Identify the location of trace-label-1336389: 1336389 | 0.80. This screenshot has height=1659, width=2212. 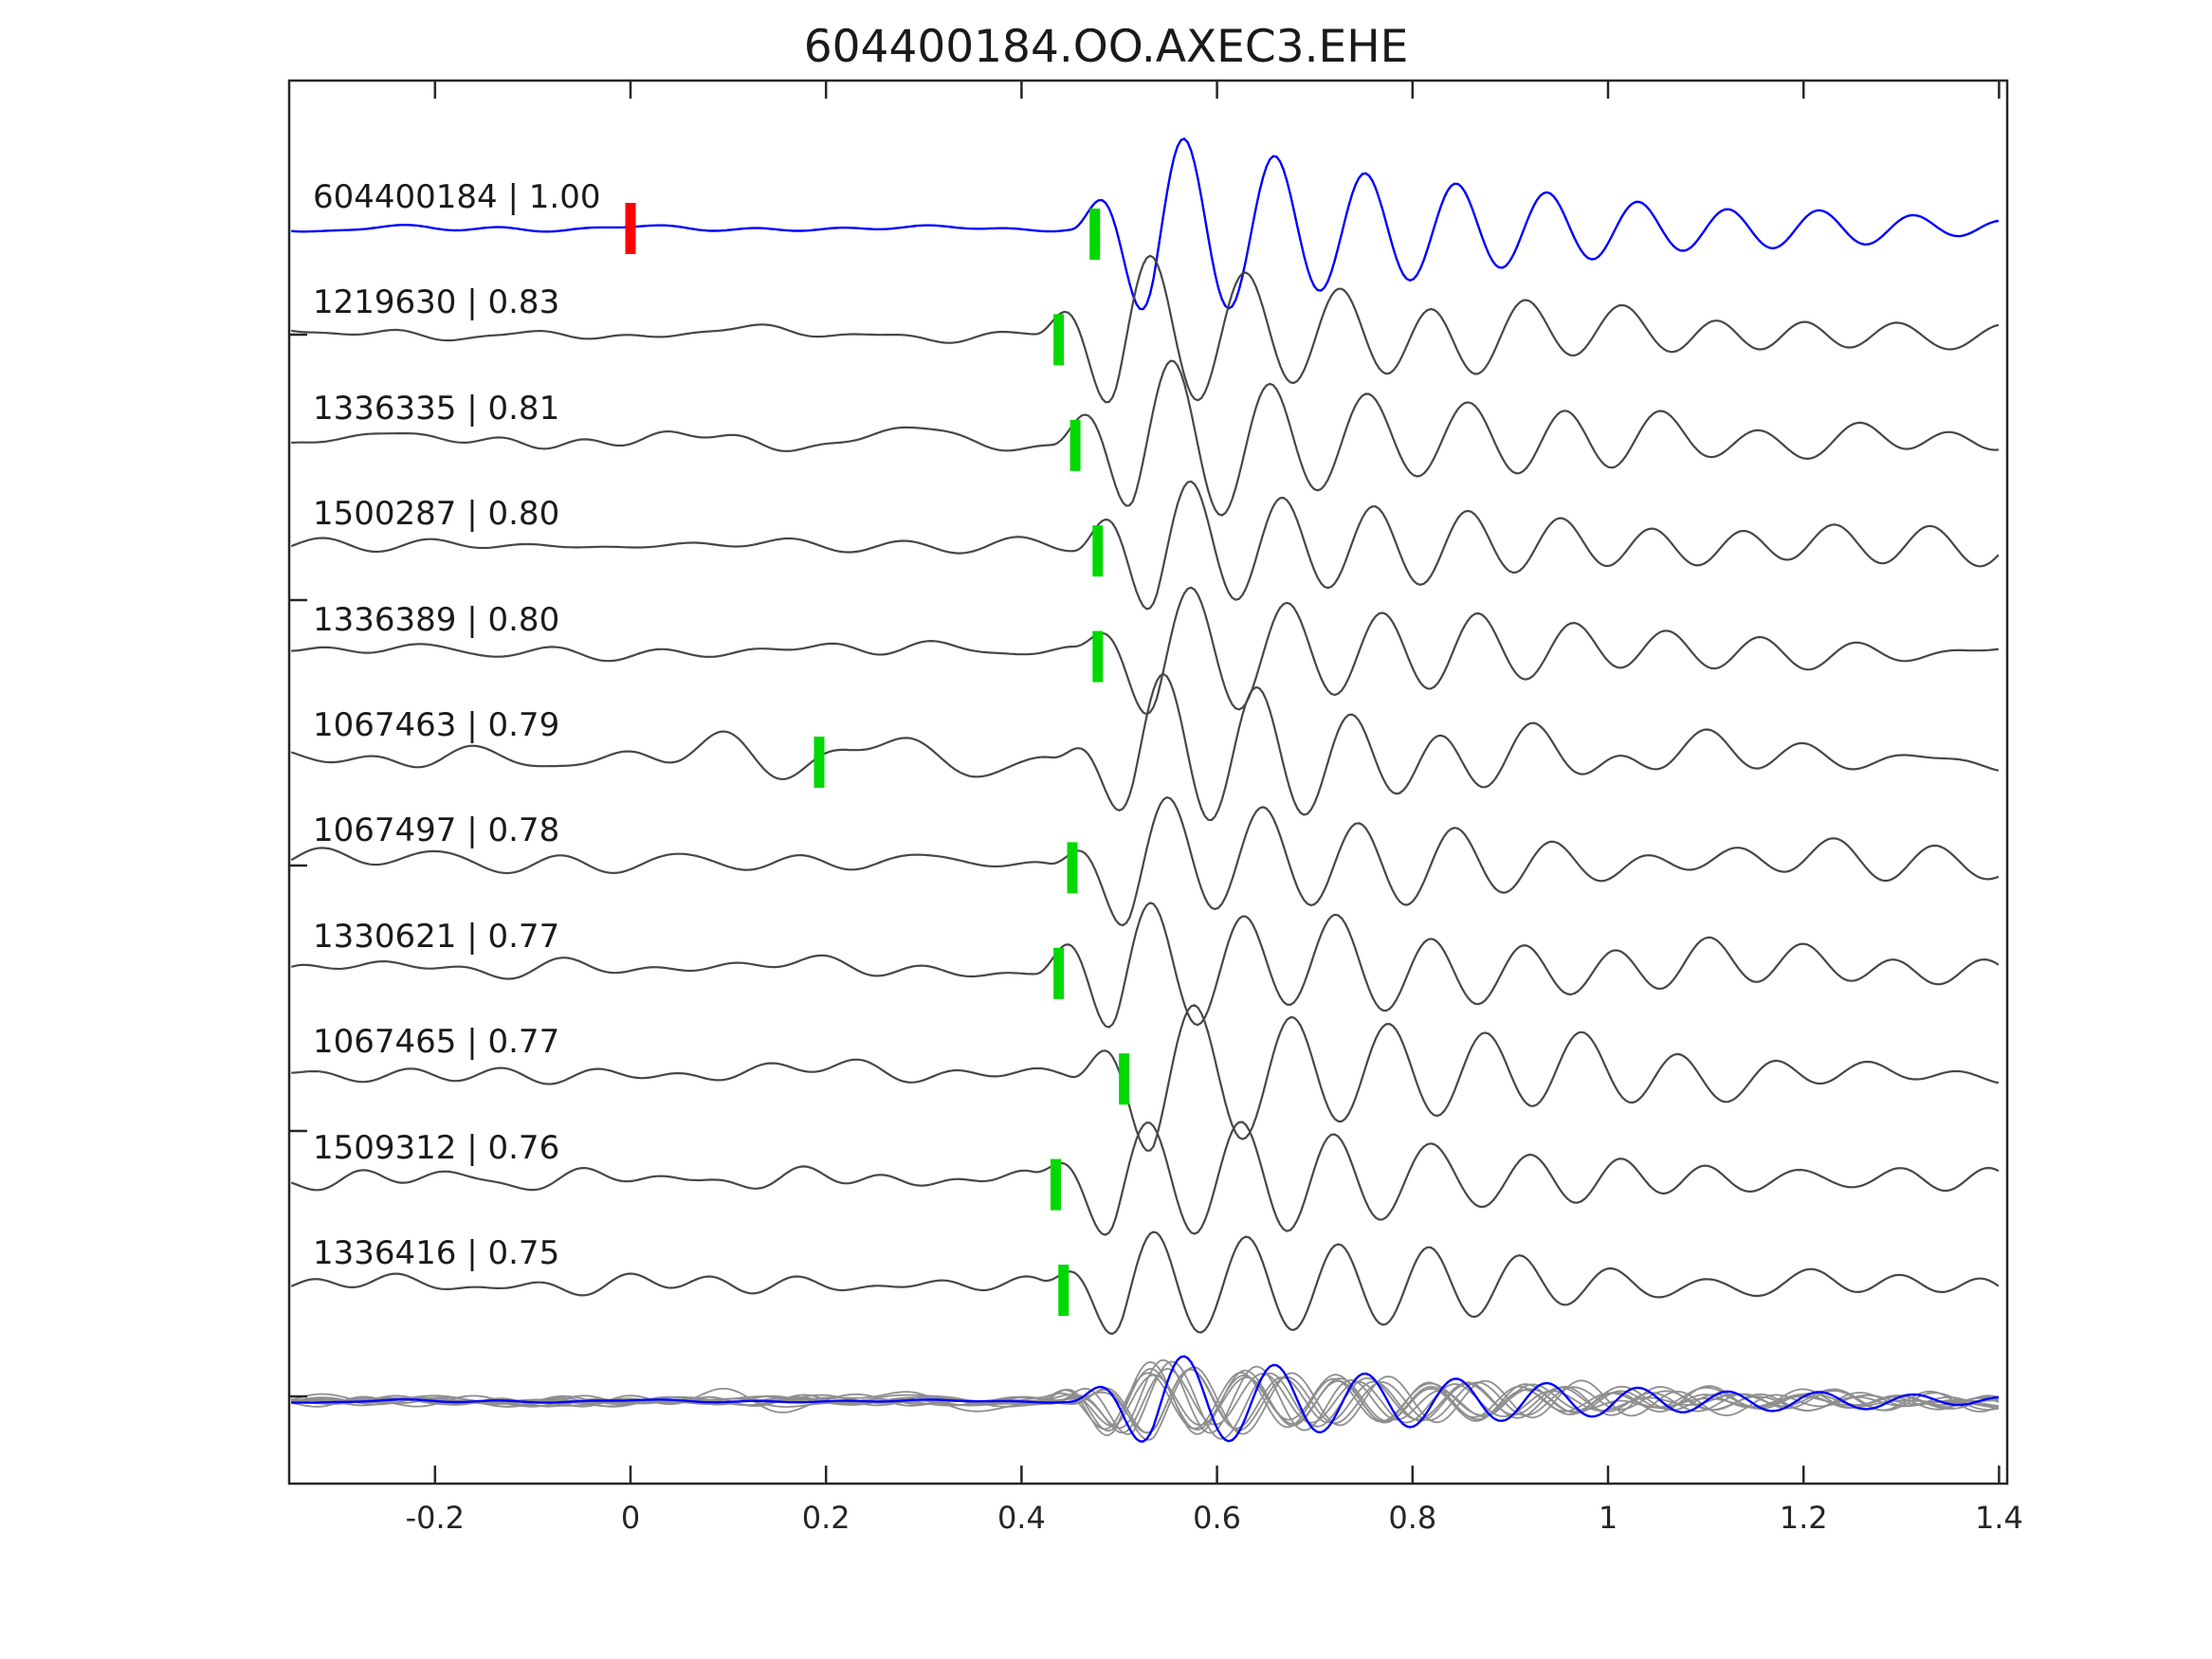
(436, 619).